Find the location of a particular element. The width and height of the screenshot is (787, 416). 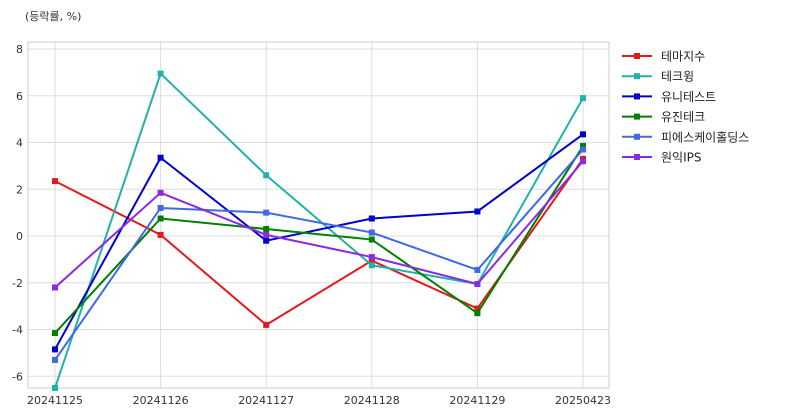

x-tick-label: 20241126 is located at coordinates (161, 400).